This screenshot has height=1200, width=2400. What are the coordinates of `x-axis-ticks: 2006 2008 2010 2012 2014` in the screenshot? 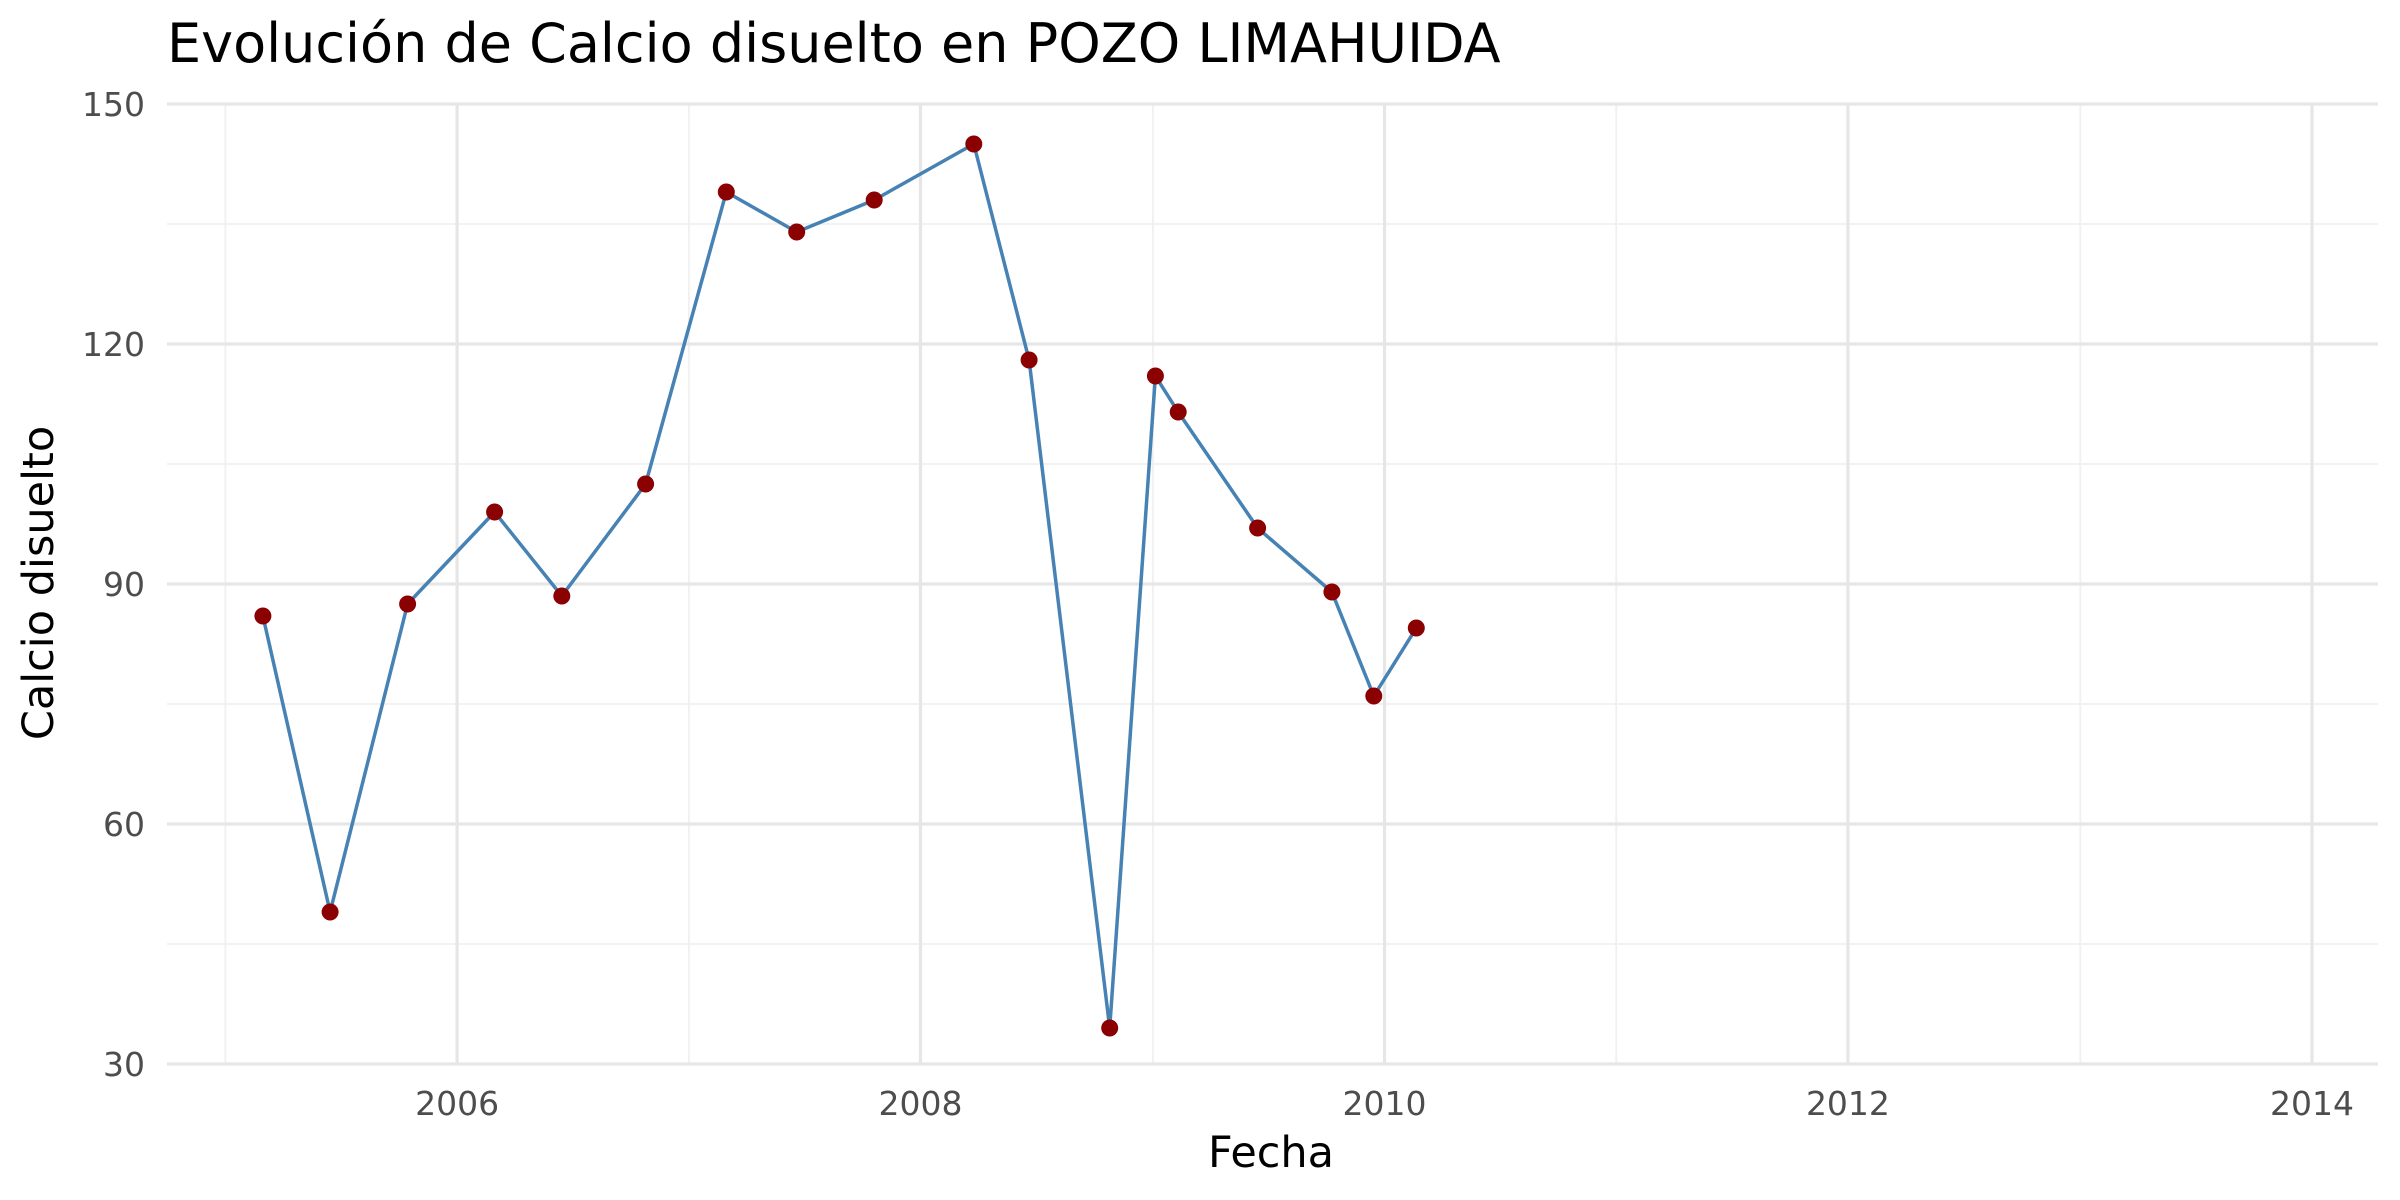 It's located at (1384, 1103).